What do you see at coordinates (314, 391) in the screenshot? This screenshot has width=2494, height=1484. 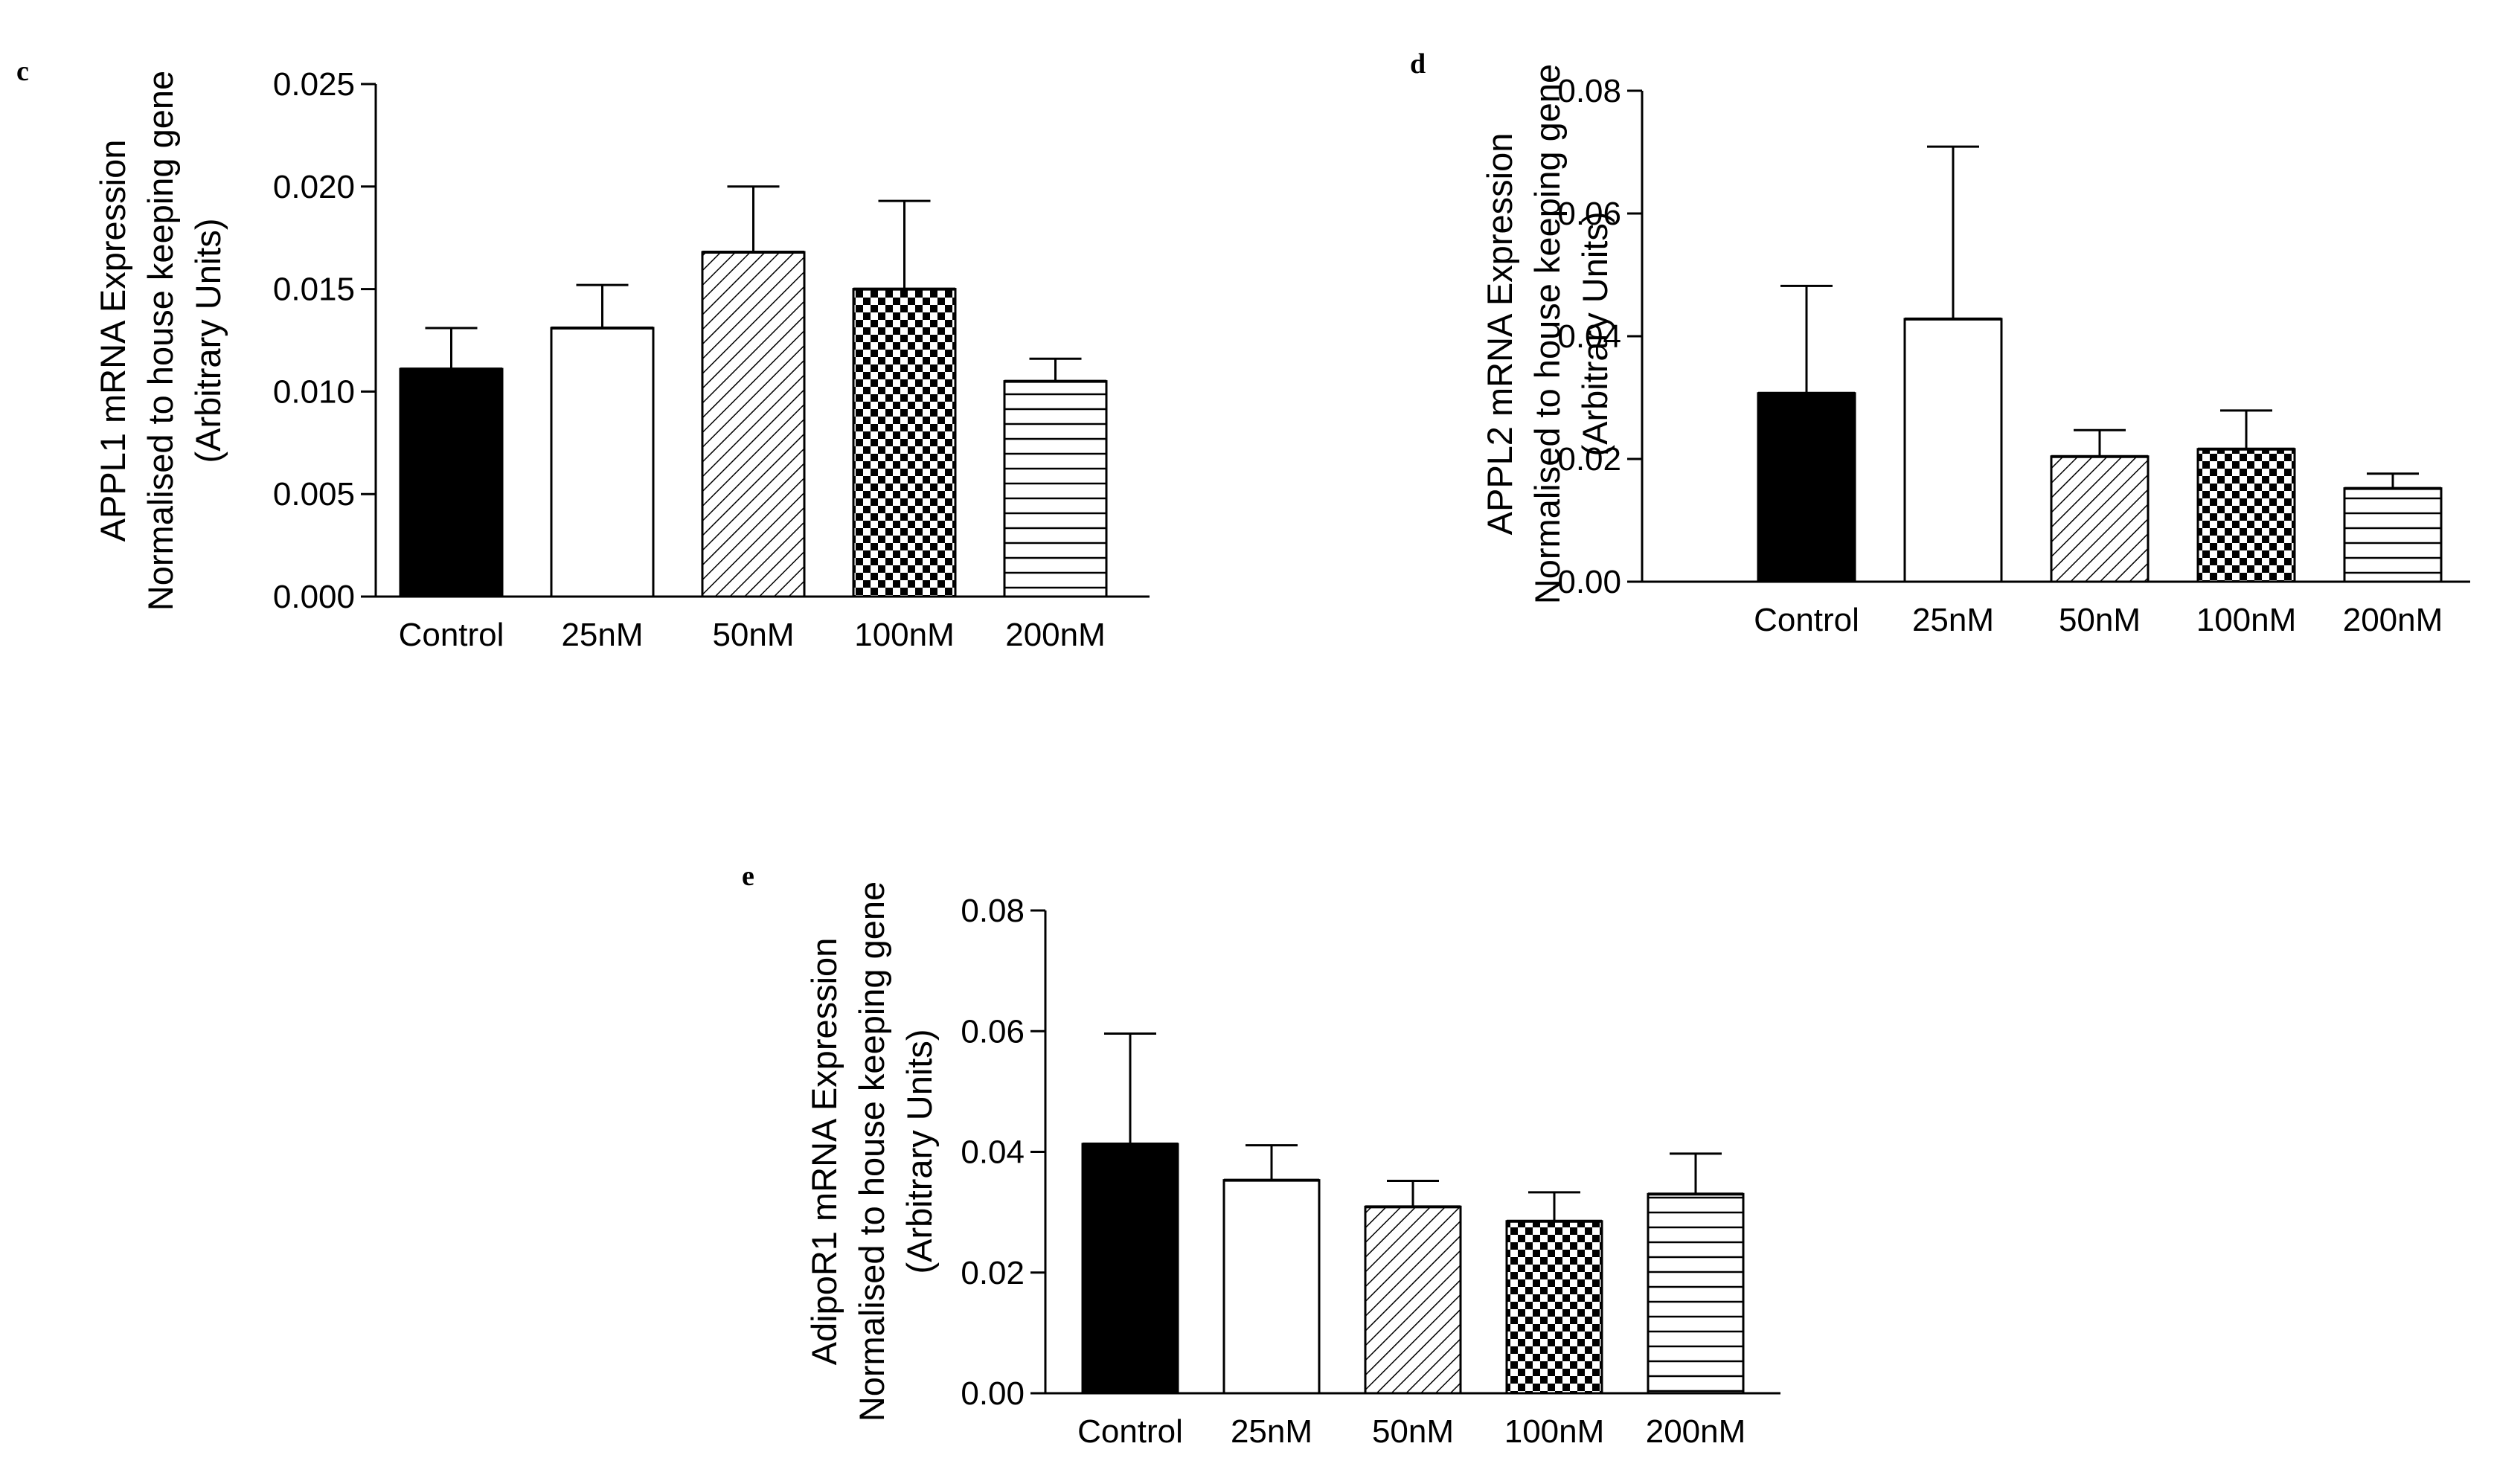 I see `y-tick-label: 0.010` at bounding box center [314, 391].